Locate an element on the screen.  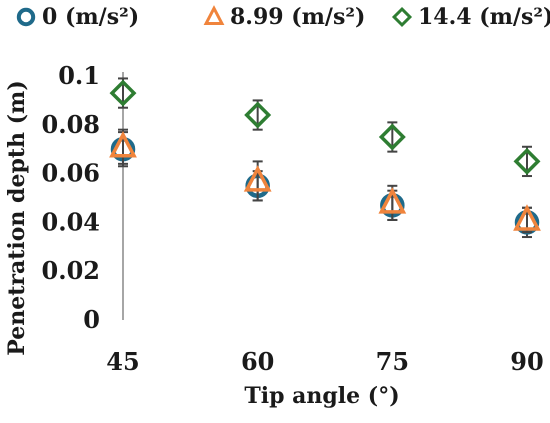
legend-label: 8.99 (m/s²) is located at coordinates (297, 17).